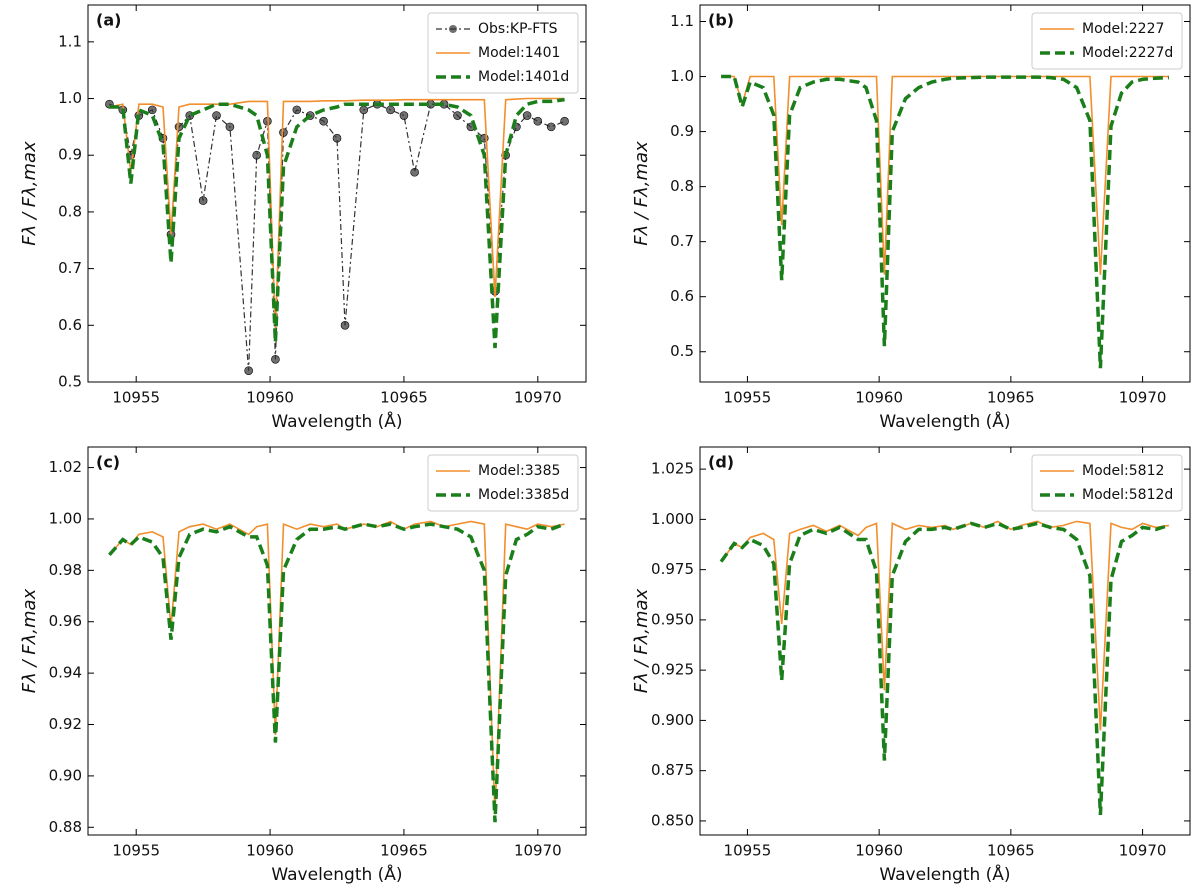 This screenshot has height=892, width=1200. Describe the element at coordinates (65, 724) in the screenshot. I see `y-tick-label: 0.92` at that location.